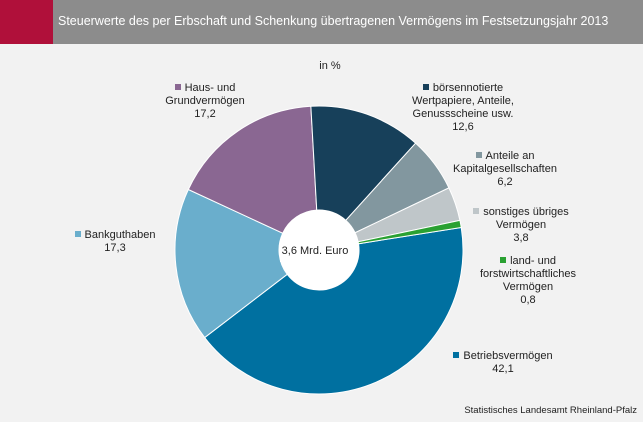  I want to click on slice-label-betrieb: Betriebsvermögen 42,1, so click(503, 363).